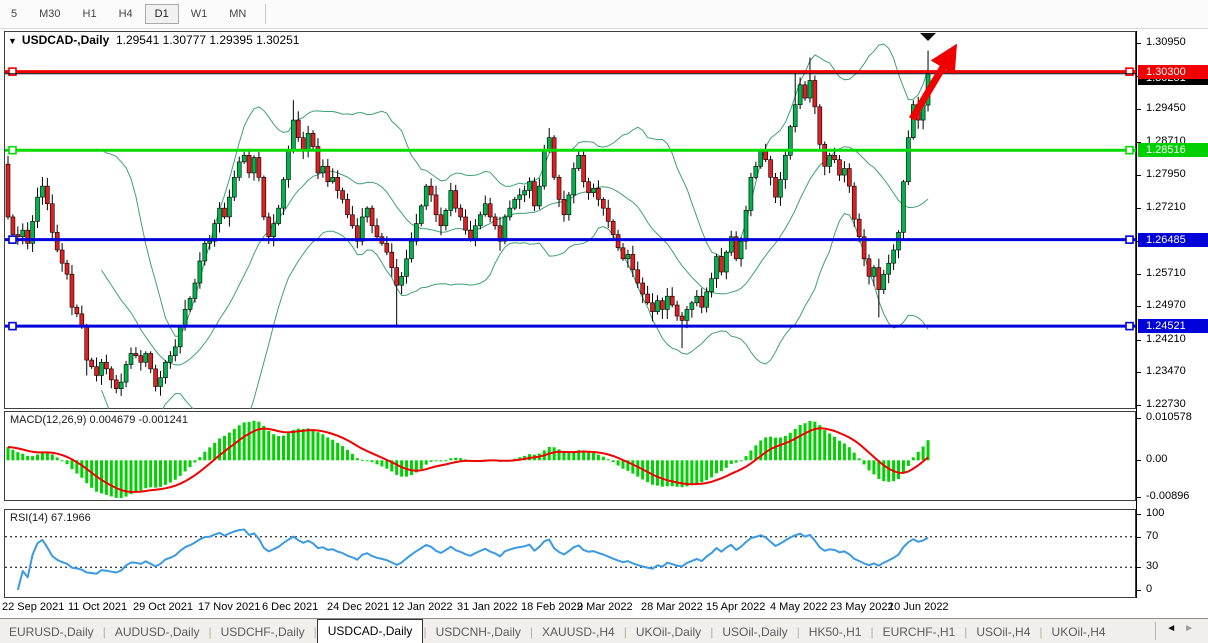 This screenshot has height=643, width=1208. What do you see at coordinates (89, 14) in the screenshot?
I see `timeframe-button-h1: H1` at bounding box center [89, 14].